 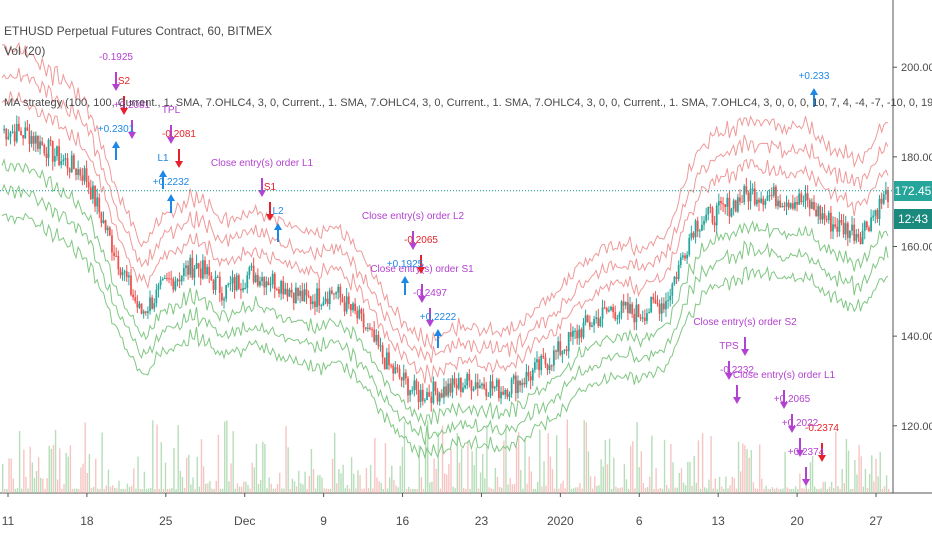 What do you see at coordinates (560, 521) in the screenshot?
I see `time-tick-label: 2020` at bounding box center [560, 521].